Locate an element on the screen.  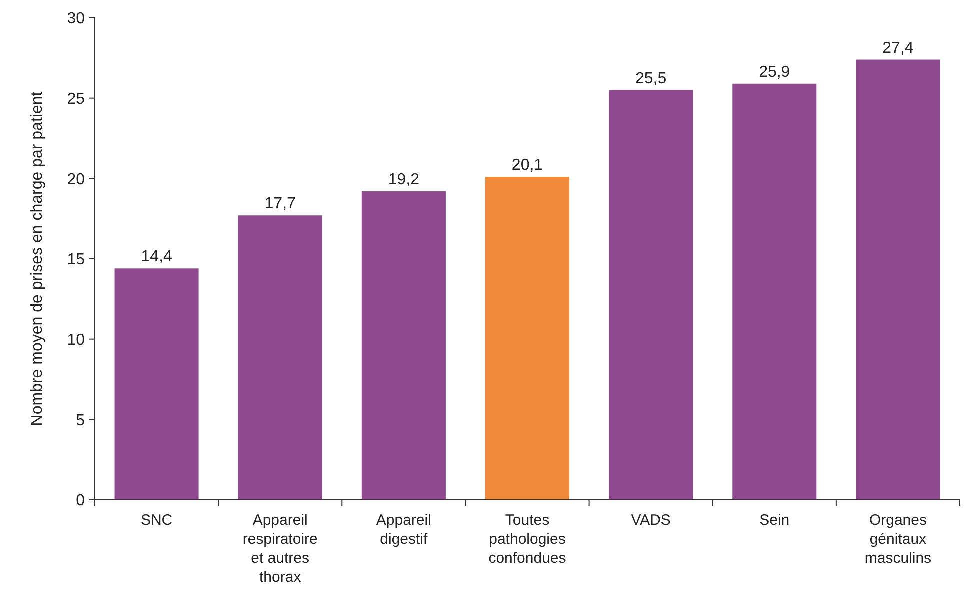
data-label: 25,5 is located at coordinates (651, 79).